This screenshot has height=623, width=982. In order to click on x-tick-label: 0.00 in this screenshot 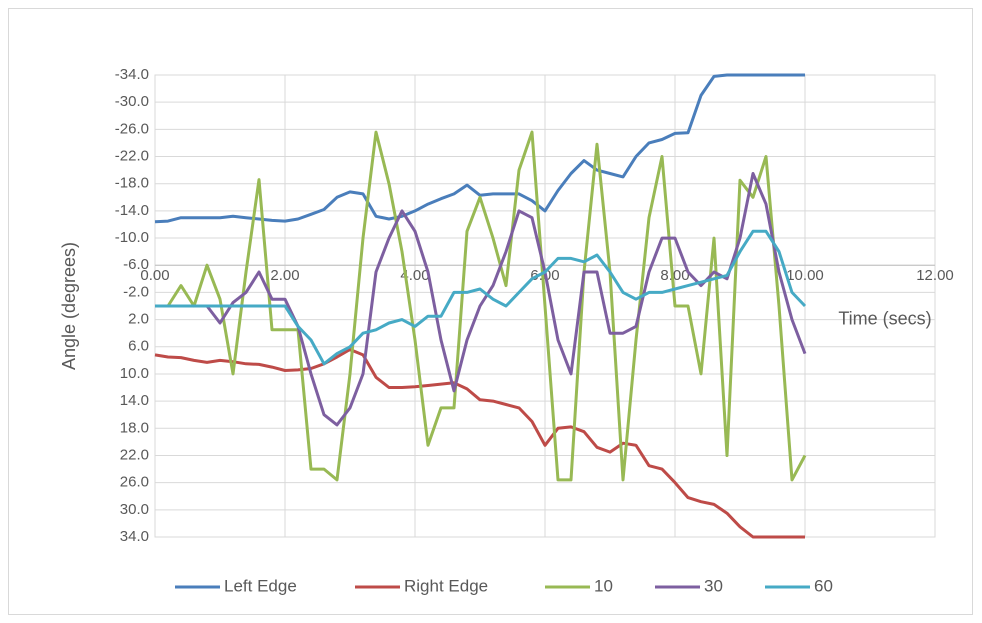, I will do `click(154, 275)`.